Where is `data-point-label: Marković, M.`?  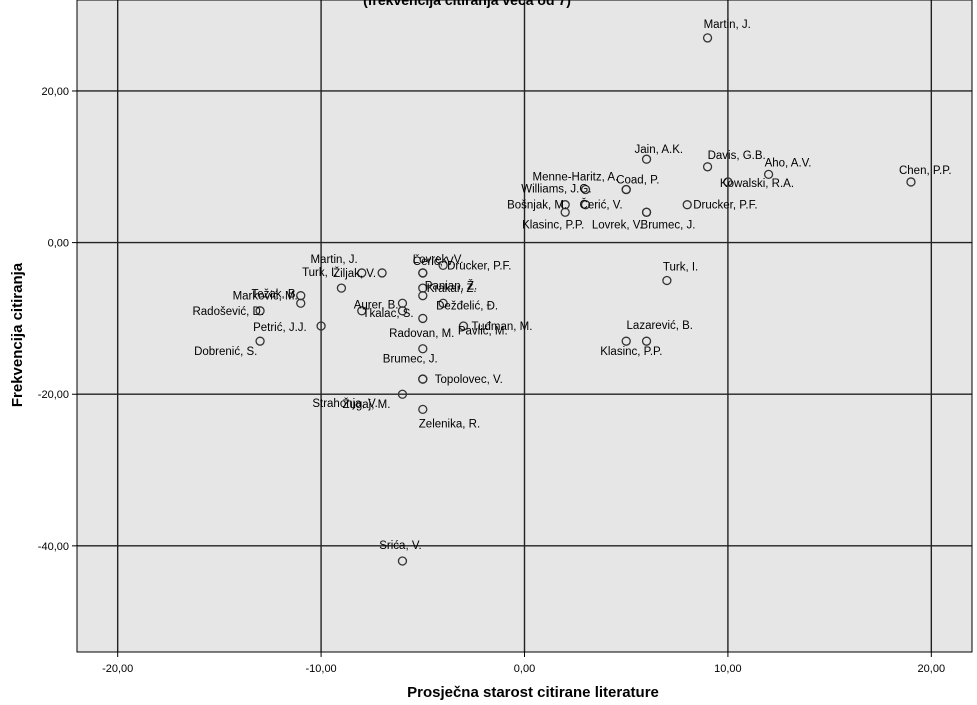
data-point-label: Marković, M. is located at coordinates (265, 297).